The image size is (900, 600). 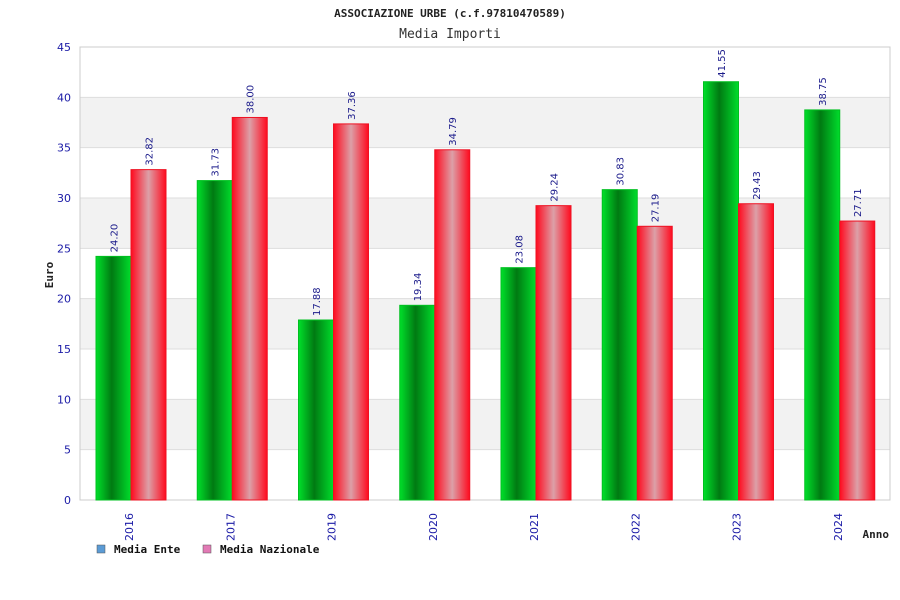 I want to click on x-tick-label: 2019, so click(x=332, y=527).